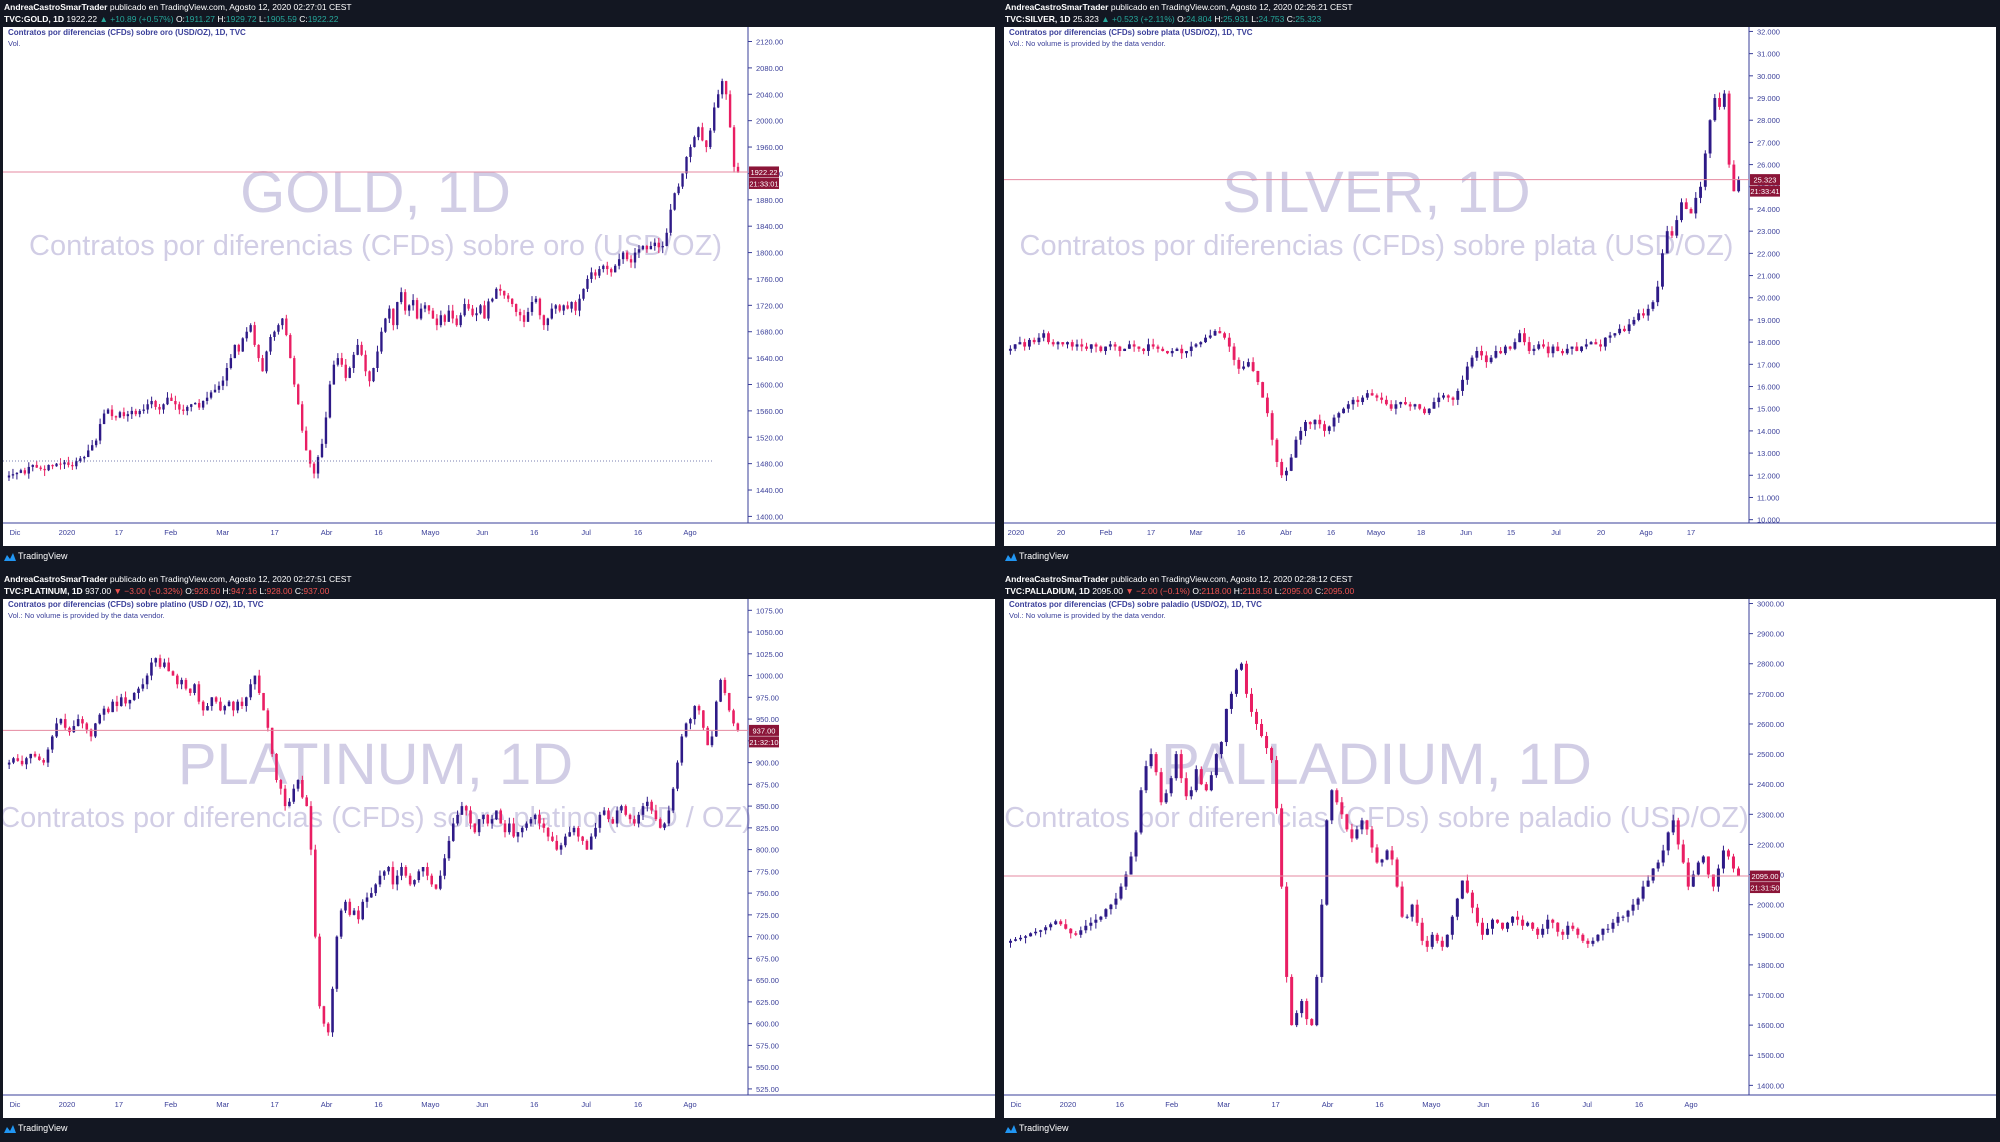 Image resolution: width=2000 pixels, height=1142 pixels. What do you see at coordinates (767, 1002) in the screenshot?
I see `y-tick-label: 625.00` at bounding box center [767, 1002].